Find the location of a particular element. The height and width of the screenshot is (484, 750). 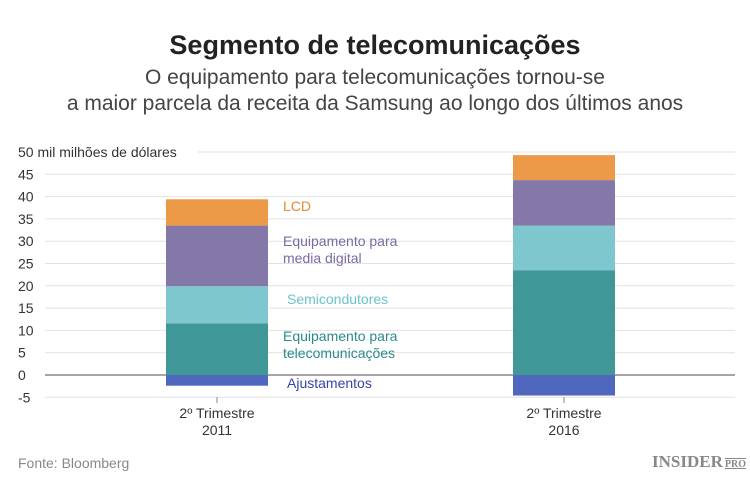

source-note: Fonte: Bloomberg is located at coordinates (74, 463).